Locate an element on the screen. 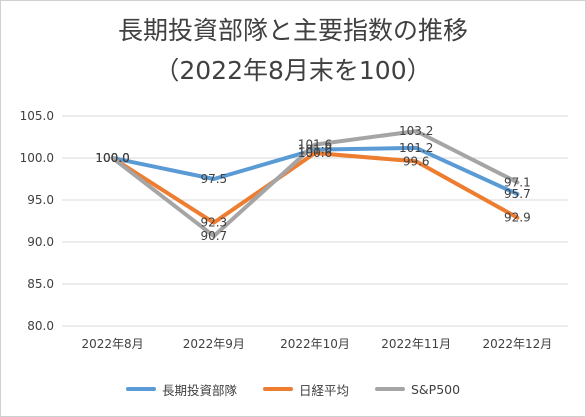 This screenshot has height=417, width=586. x-axis: 2022年8月 2022年9月 2022年10月 2022年11月 2022年12月 is located at coordinates (317, 344).